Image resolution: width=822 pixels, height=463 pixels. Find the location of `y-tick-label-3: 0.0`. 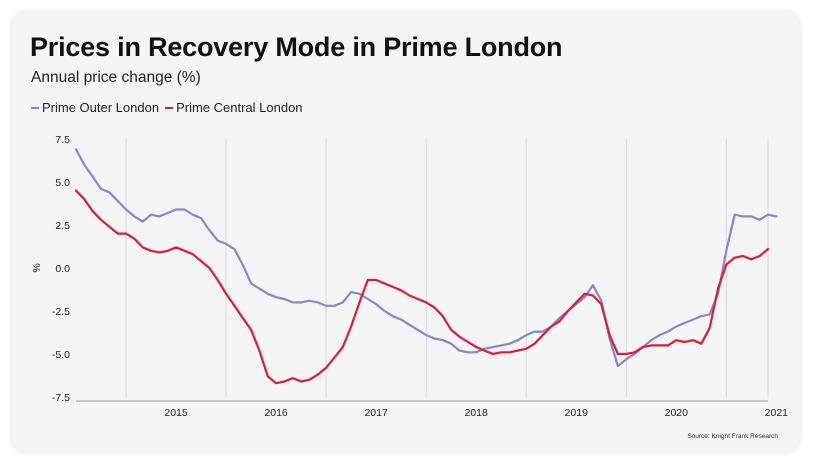

y-tick-label-3: 0.0 is located at coordinates (62, 269).